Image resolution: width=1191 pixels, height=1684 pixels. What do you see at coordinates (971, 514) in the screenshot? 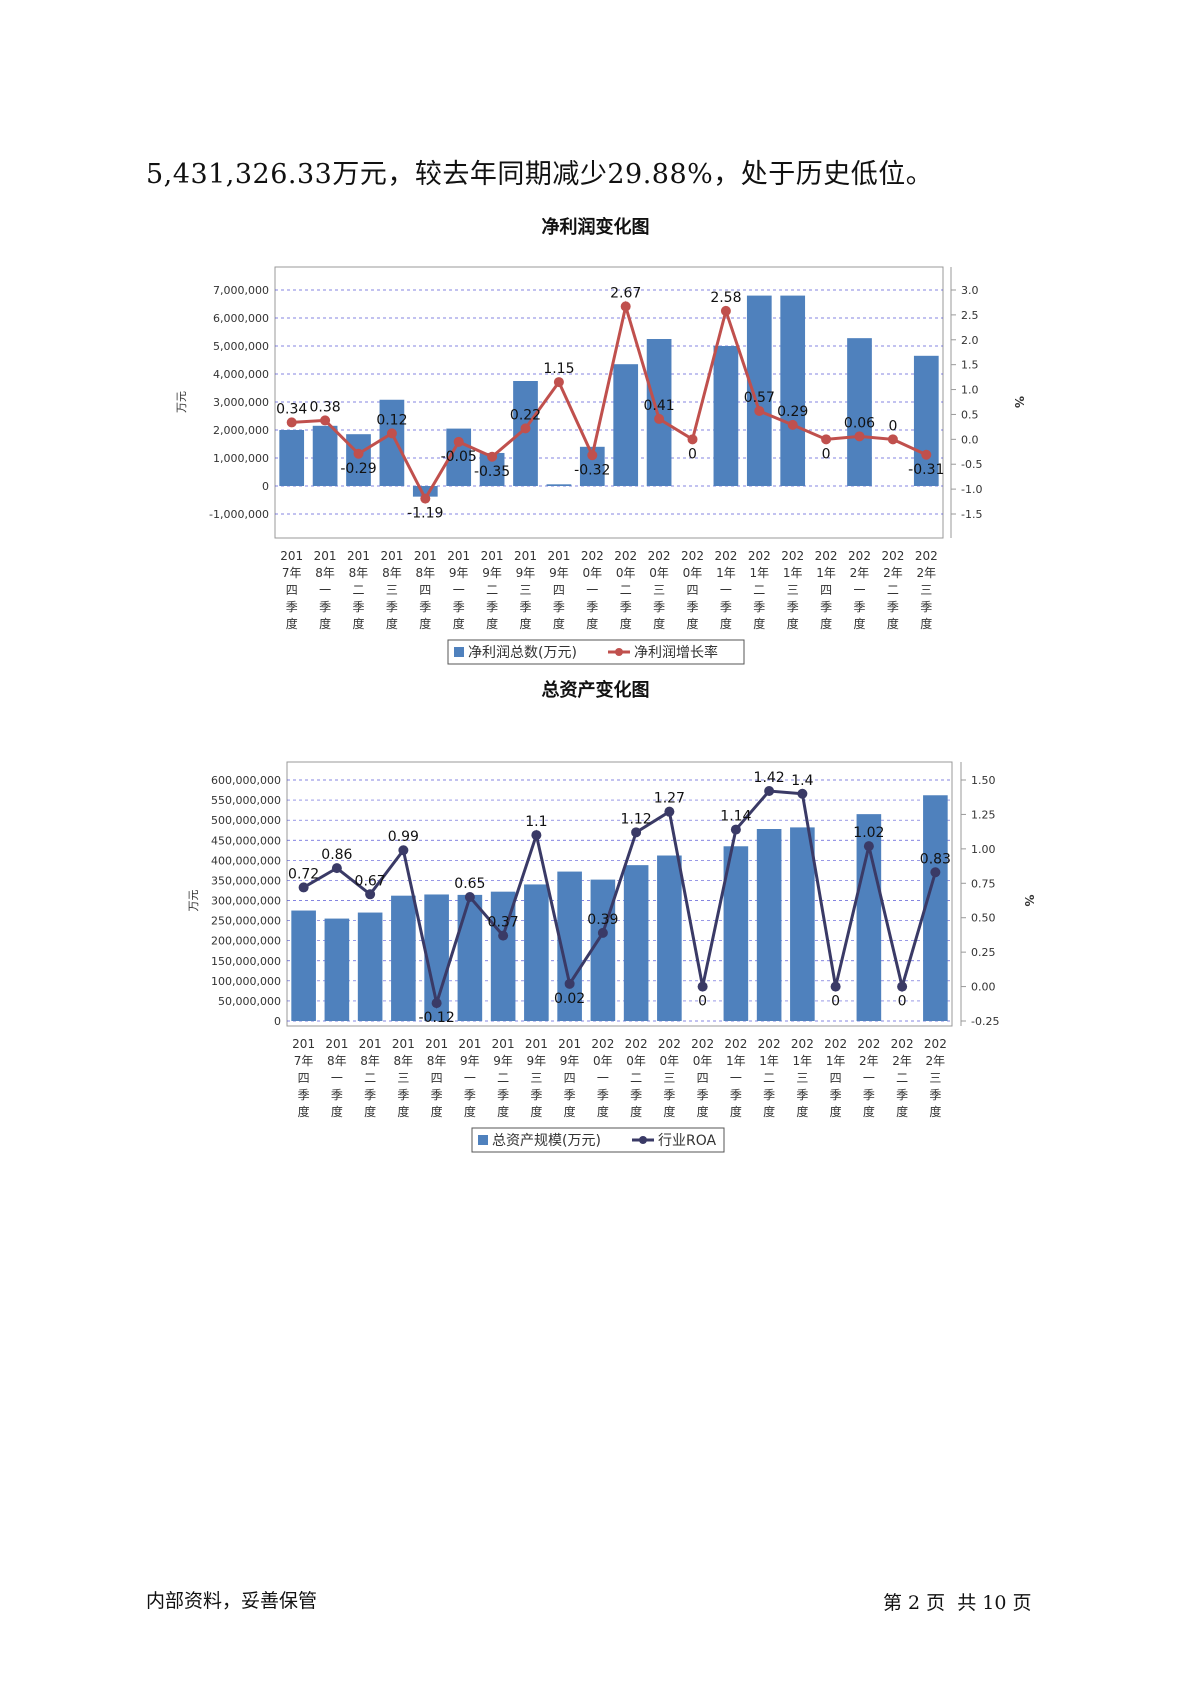
I see `right-tick-label: -1.5` at bounding box center [971, 514].